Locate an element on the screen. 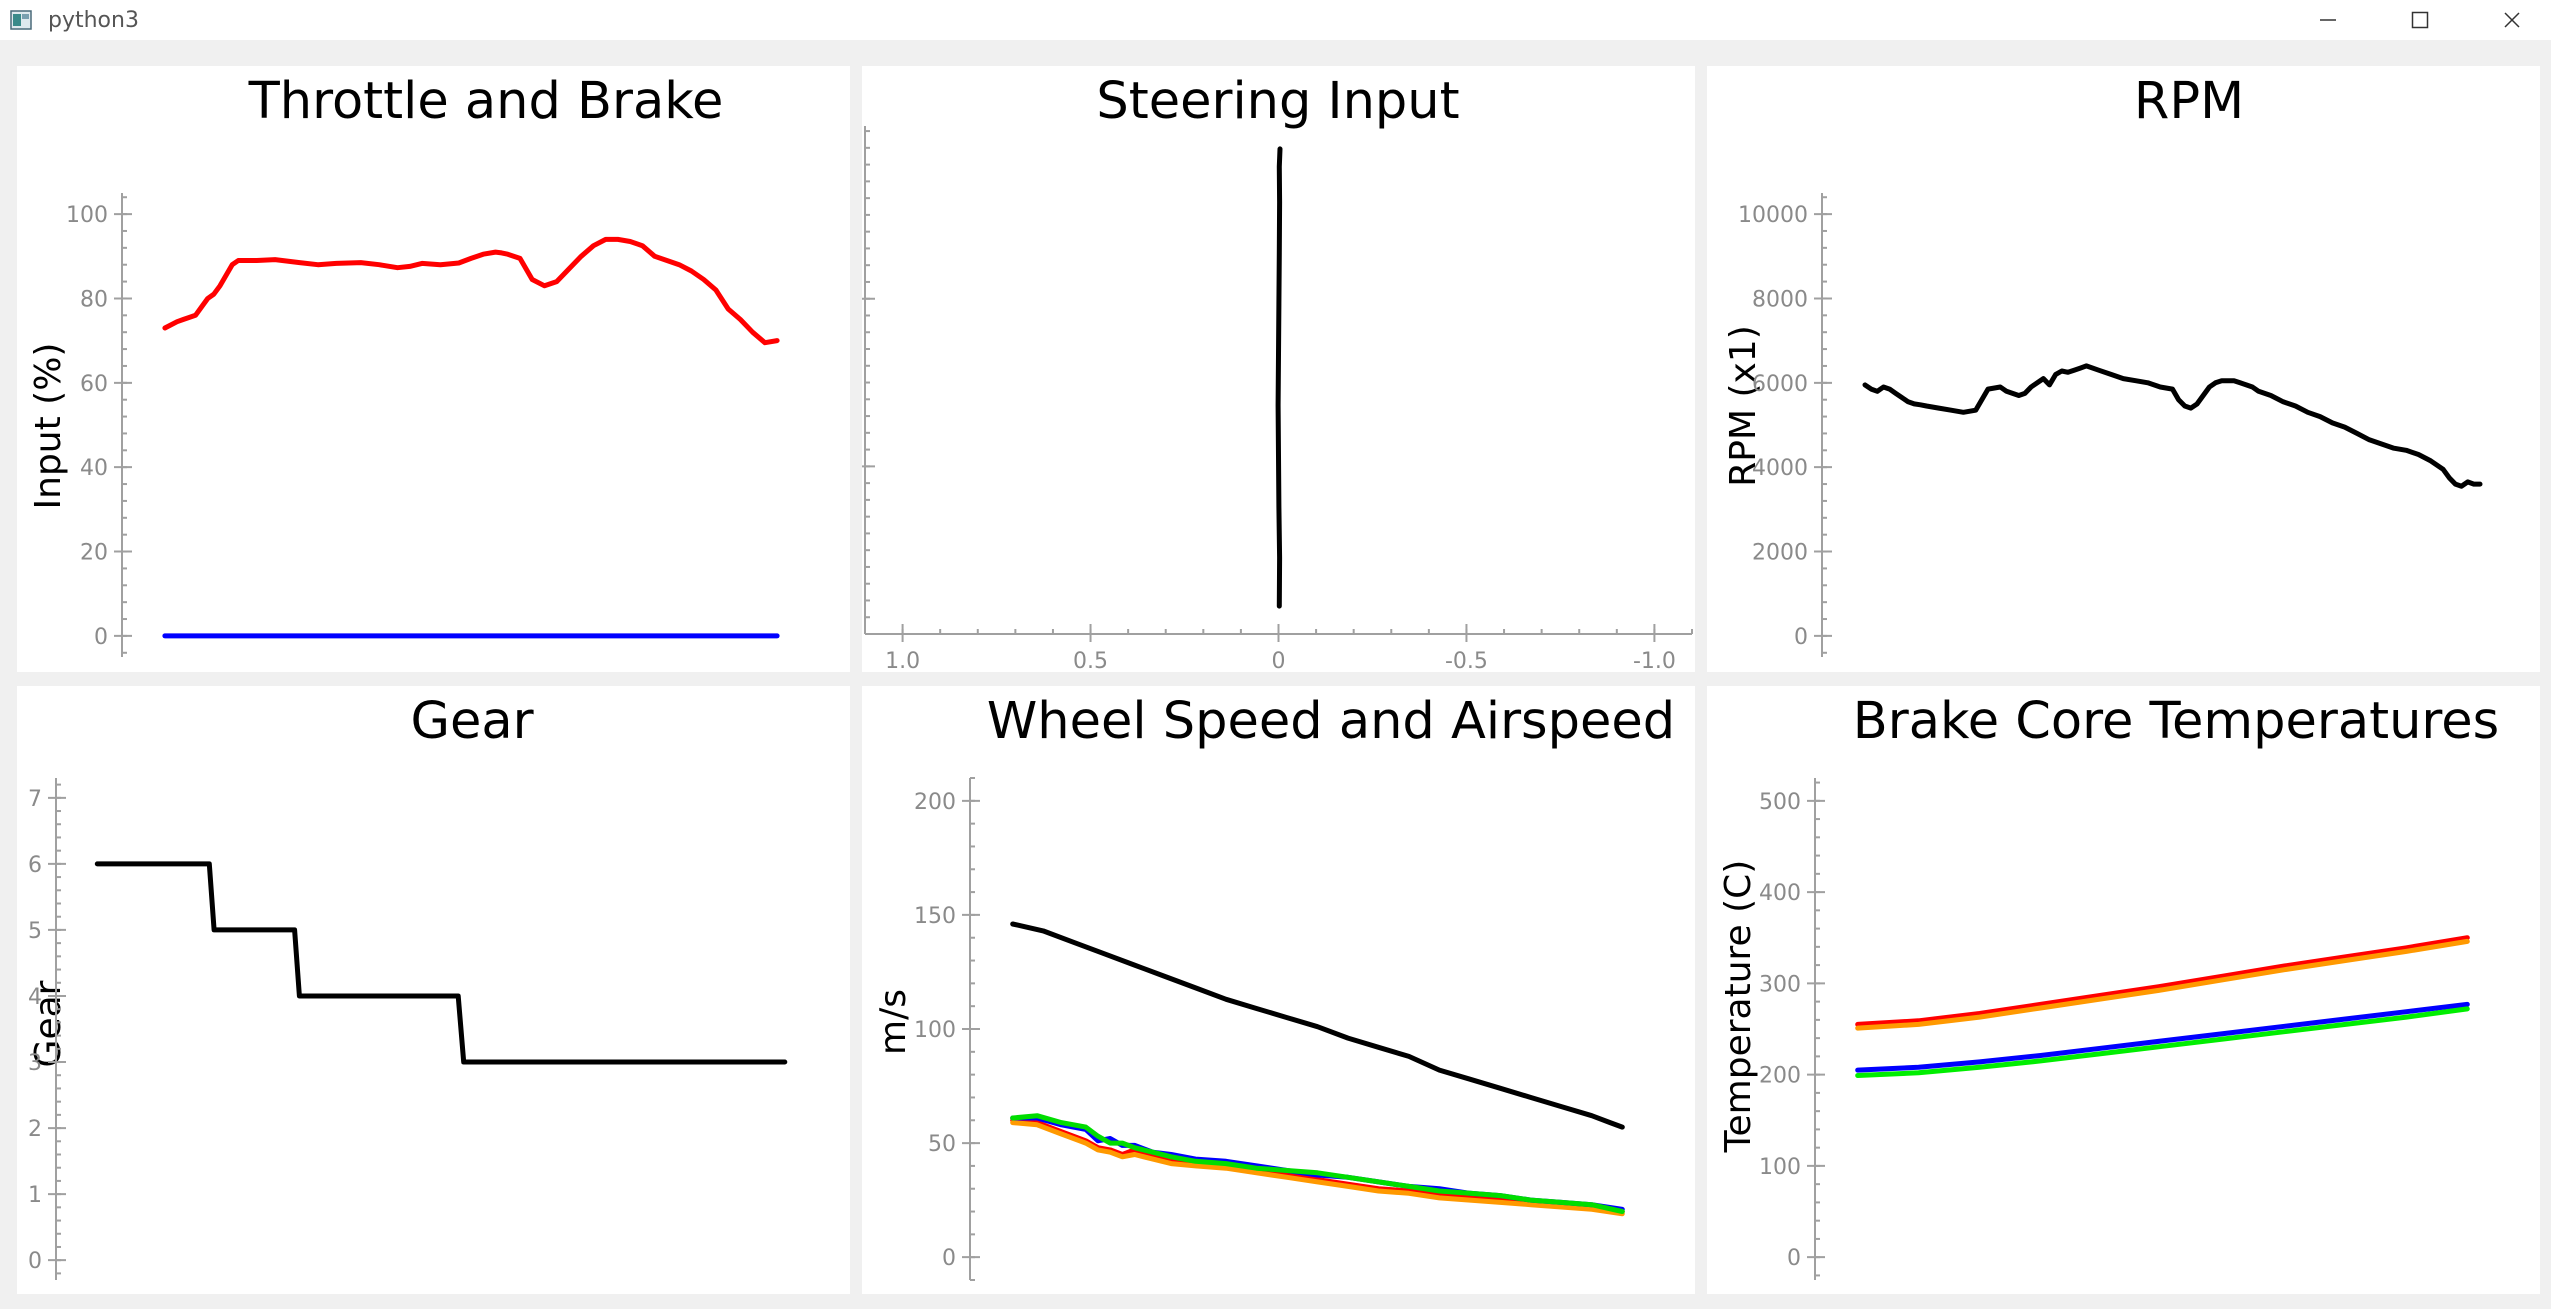  y-tick-label: 4 is located at coordinates (35, 997).